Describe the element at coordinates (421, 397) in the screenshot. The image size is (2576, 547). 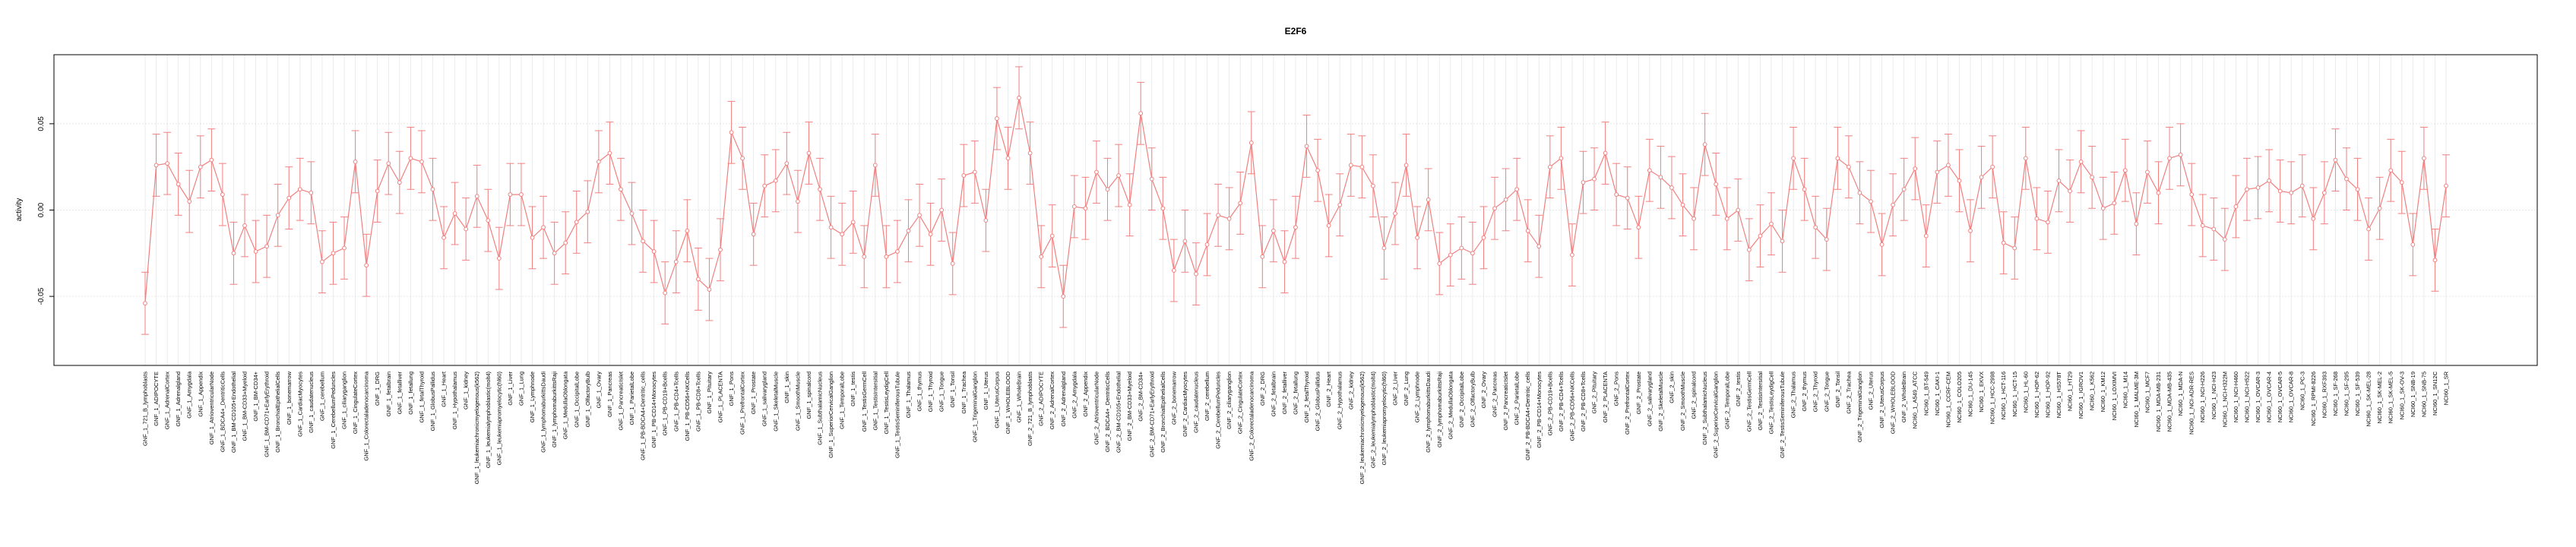
I see `x-tick-label: GNF_1_fetalThyroid` at that location.